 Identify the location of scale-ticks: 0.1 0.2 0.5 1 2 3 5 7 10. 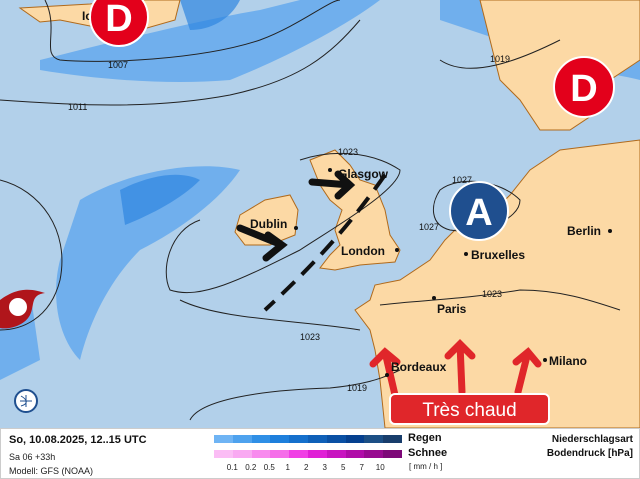
(306, 467).